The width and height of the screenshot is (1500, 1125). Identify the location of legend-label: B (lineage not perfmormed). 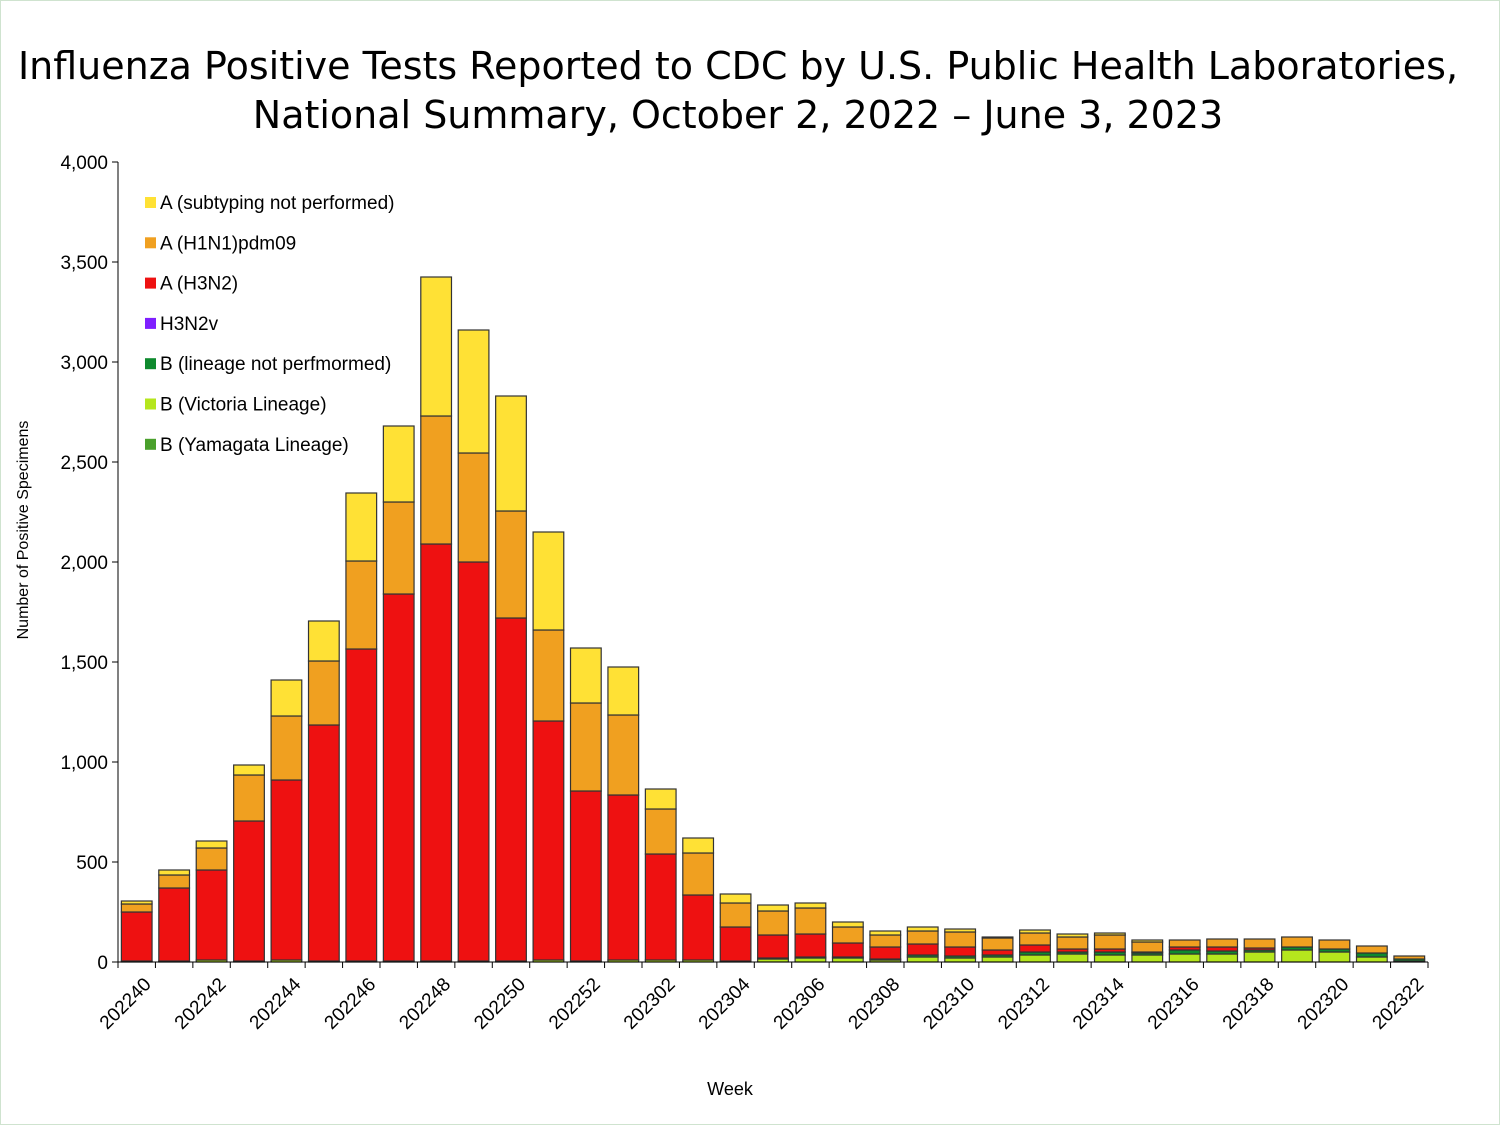
(275, 364).